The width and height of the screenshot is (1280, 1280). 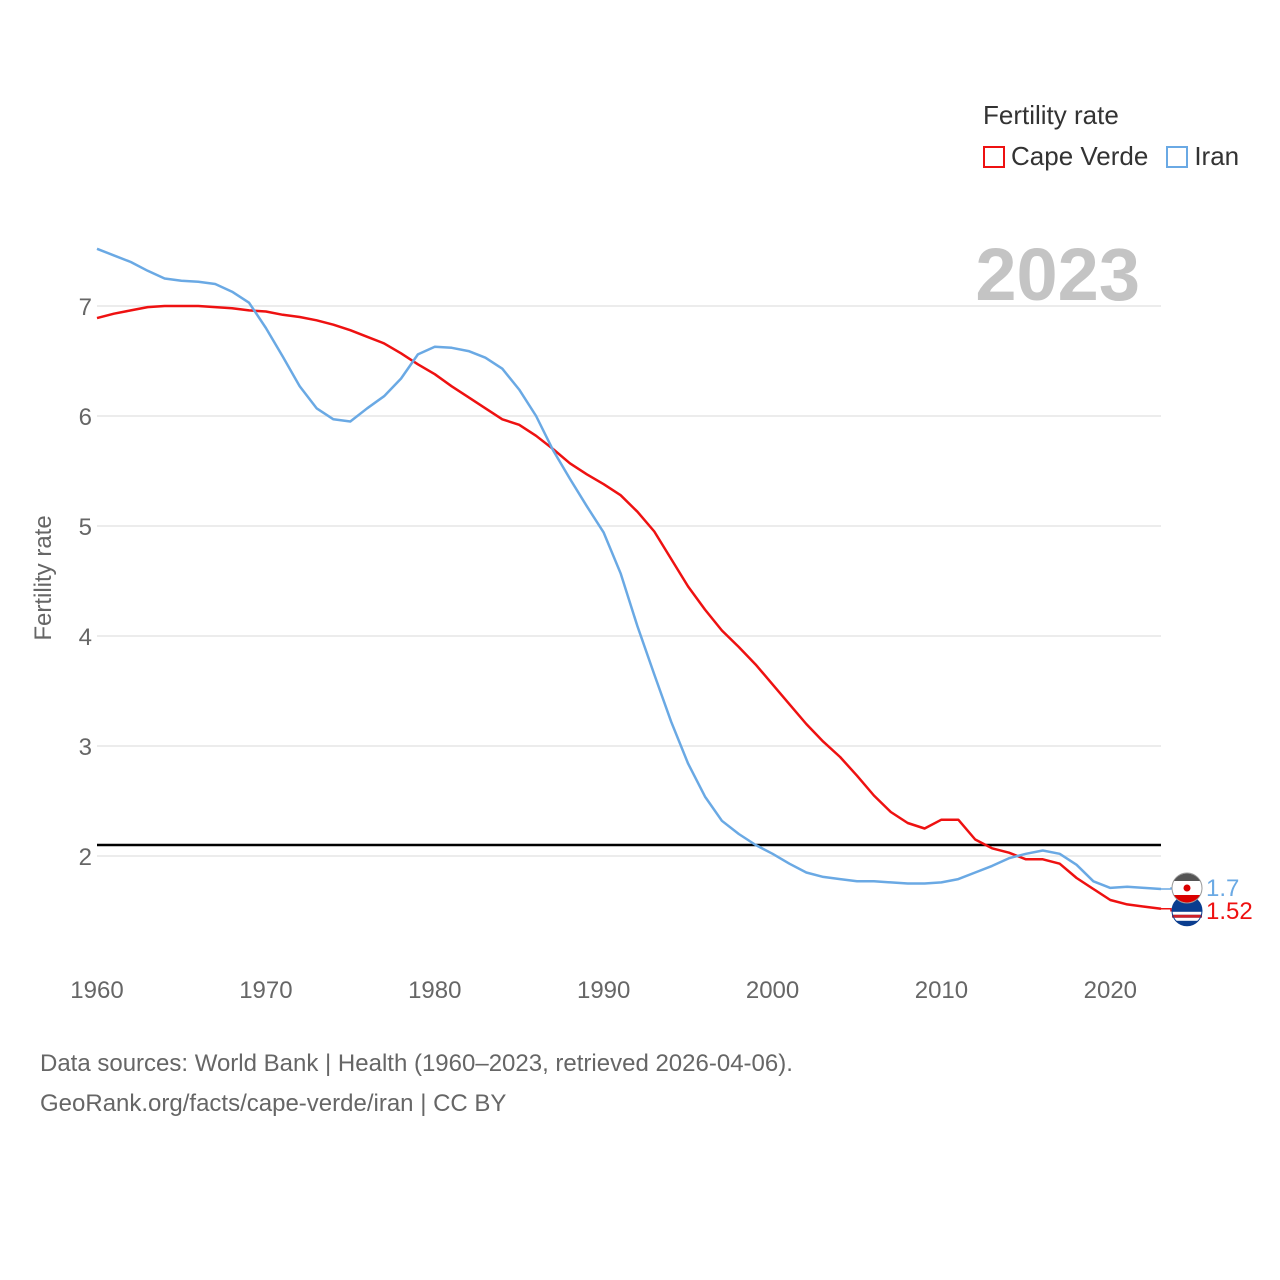 What do you see at coordinates (772, 990) in the screenshot?
I see `x-tick-2000: 2000` at bounding box center [772, 990].